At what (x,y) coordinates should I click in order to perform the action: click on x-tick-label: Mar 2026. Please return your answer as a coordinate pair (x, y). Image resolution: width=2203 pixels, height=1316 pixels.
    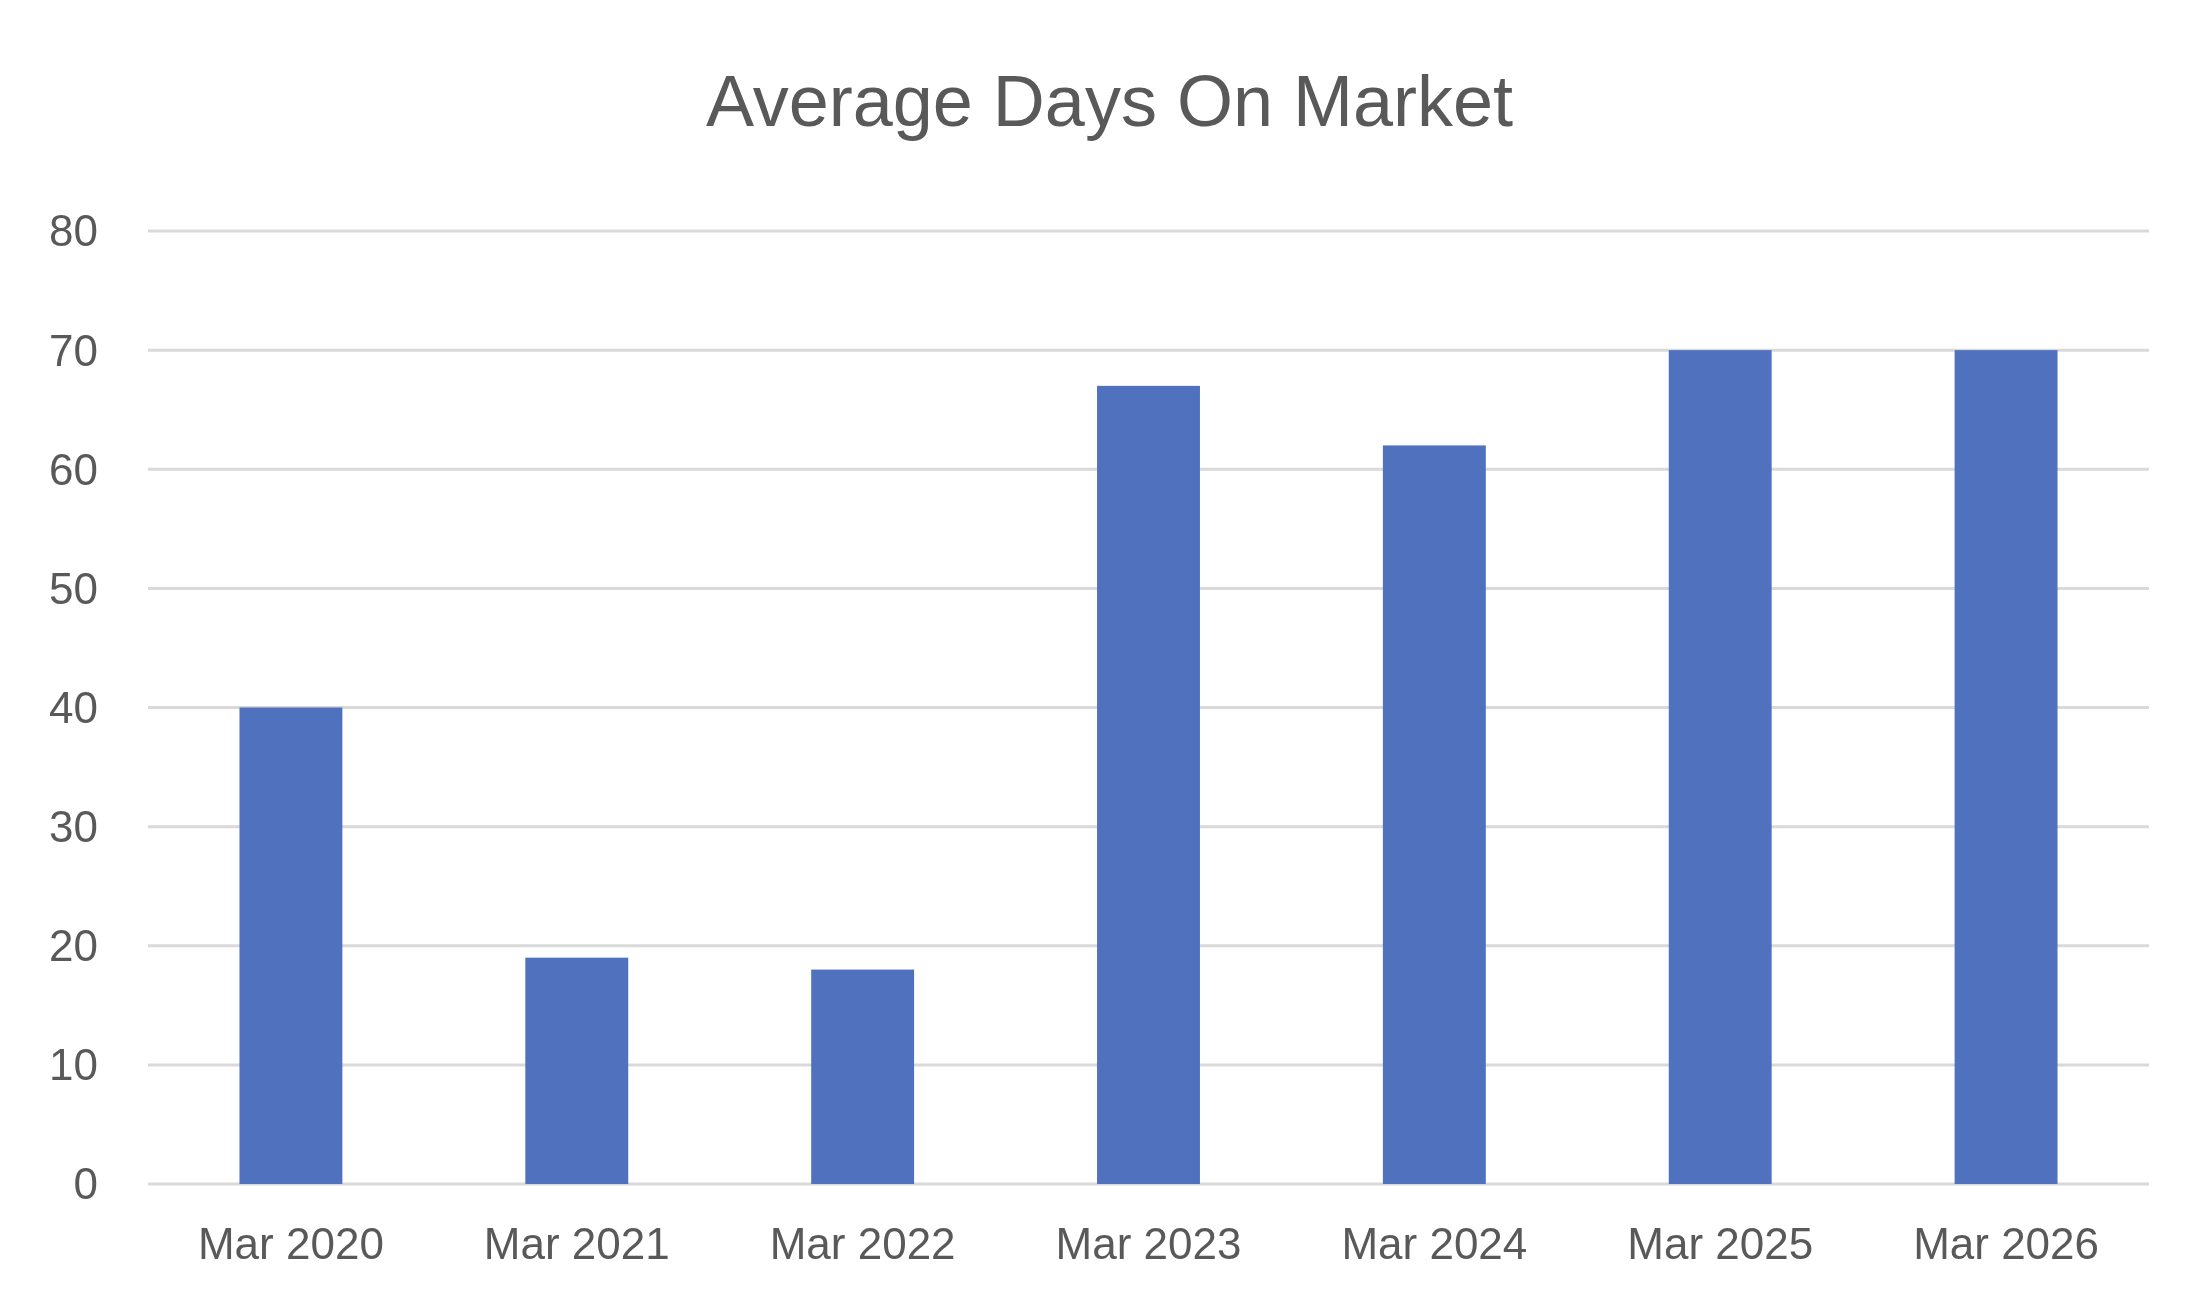
    Looking at the image, I should click on (2006, 1243).